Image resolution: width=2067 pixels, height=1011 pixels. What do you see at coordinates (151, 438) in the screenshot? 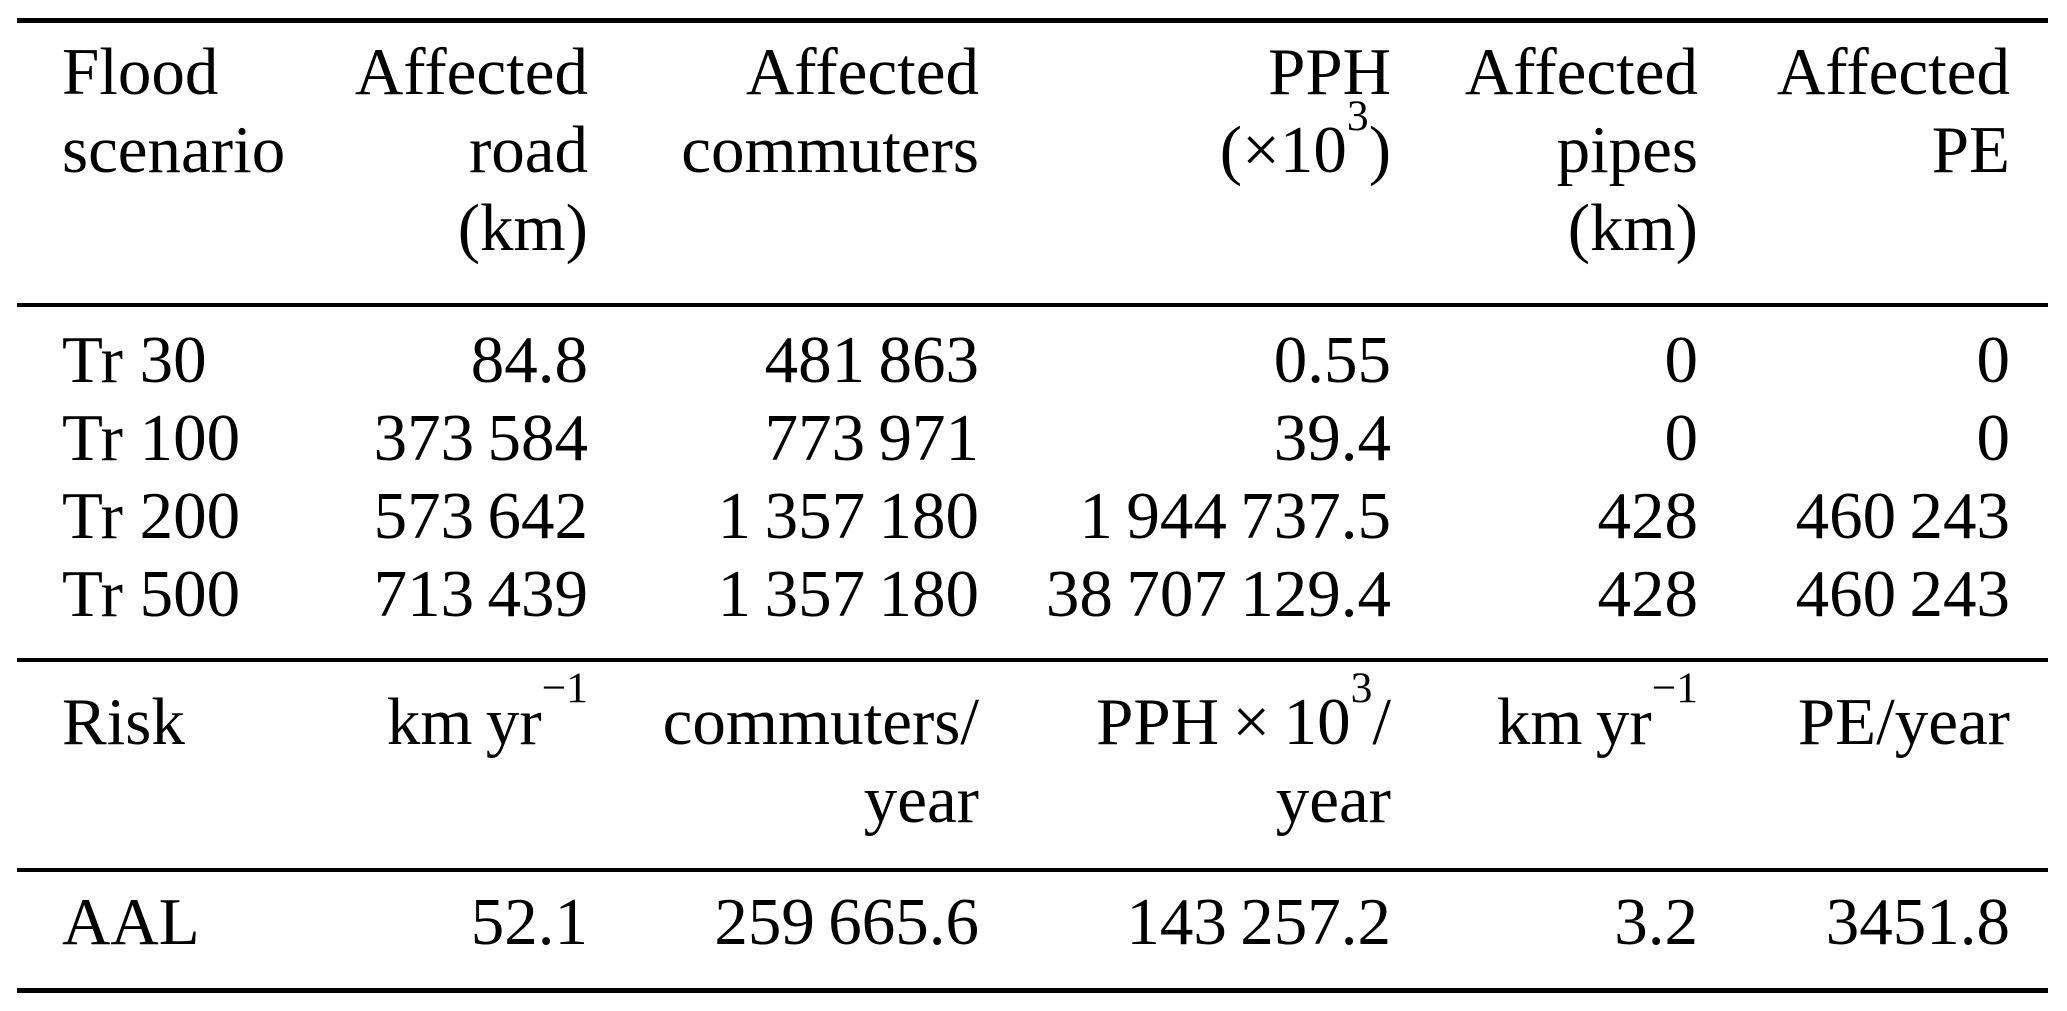
I see `scenario-label: Tr 100` at bounding box center [151, 438].